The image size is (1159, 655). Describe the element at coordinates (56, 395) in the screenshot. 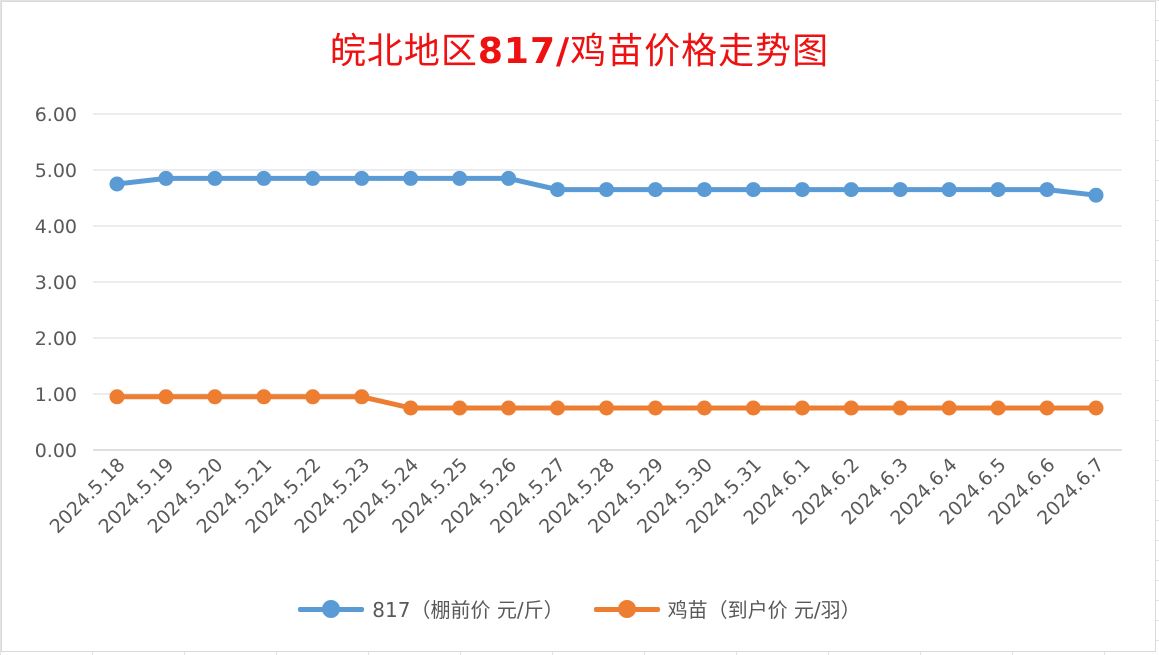

I see `y-tick-label: 1.00` at that location.